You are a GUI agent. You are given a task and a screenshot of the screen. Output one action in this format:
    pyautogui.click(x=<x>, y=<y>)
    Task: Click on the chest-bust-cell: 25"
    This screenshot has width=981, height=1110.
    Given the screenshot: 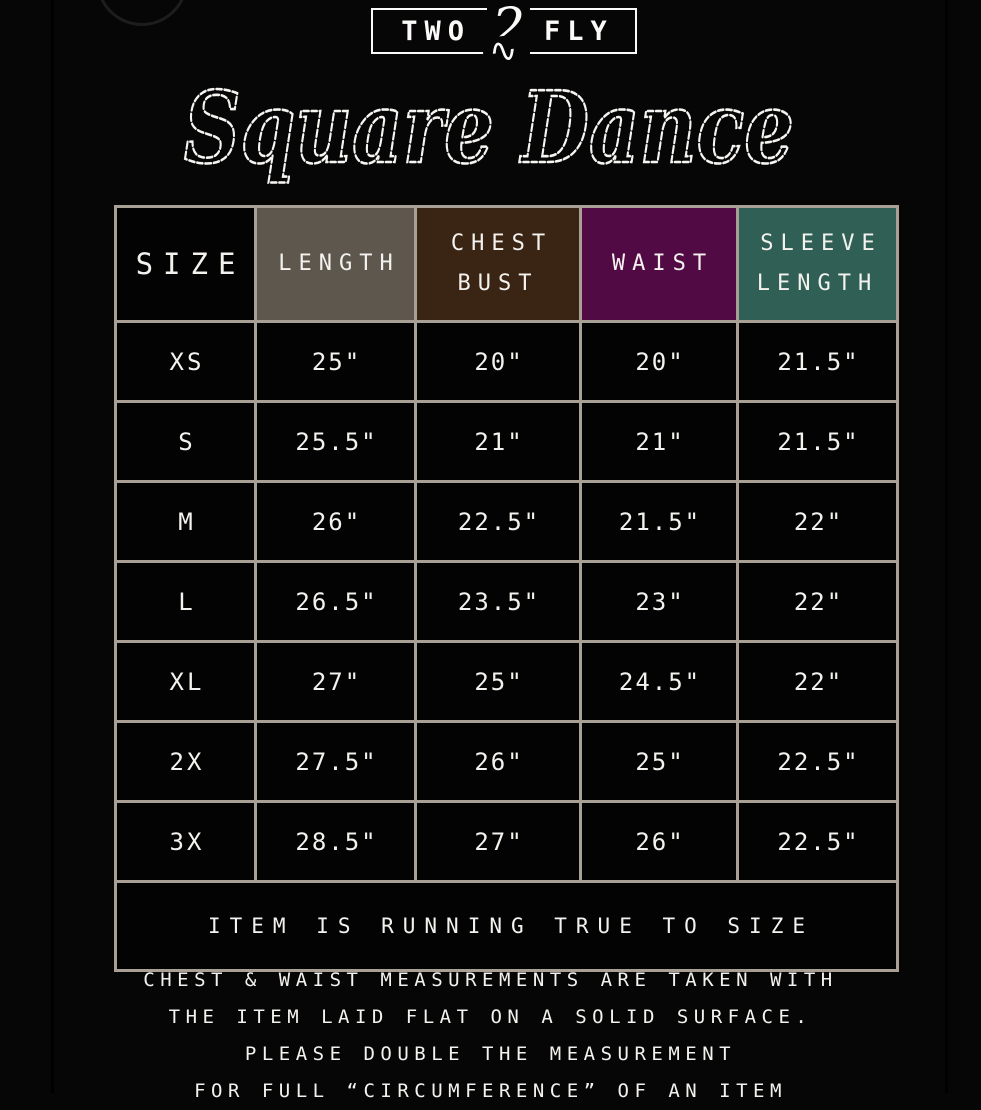 What is the action you would take?
    pyautogui.click(x=498, y=681)
    